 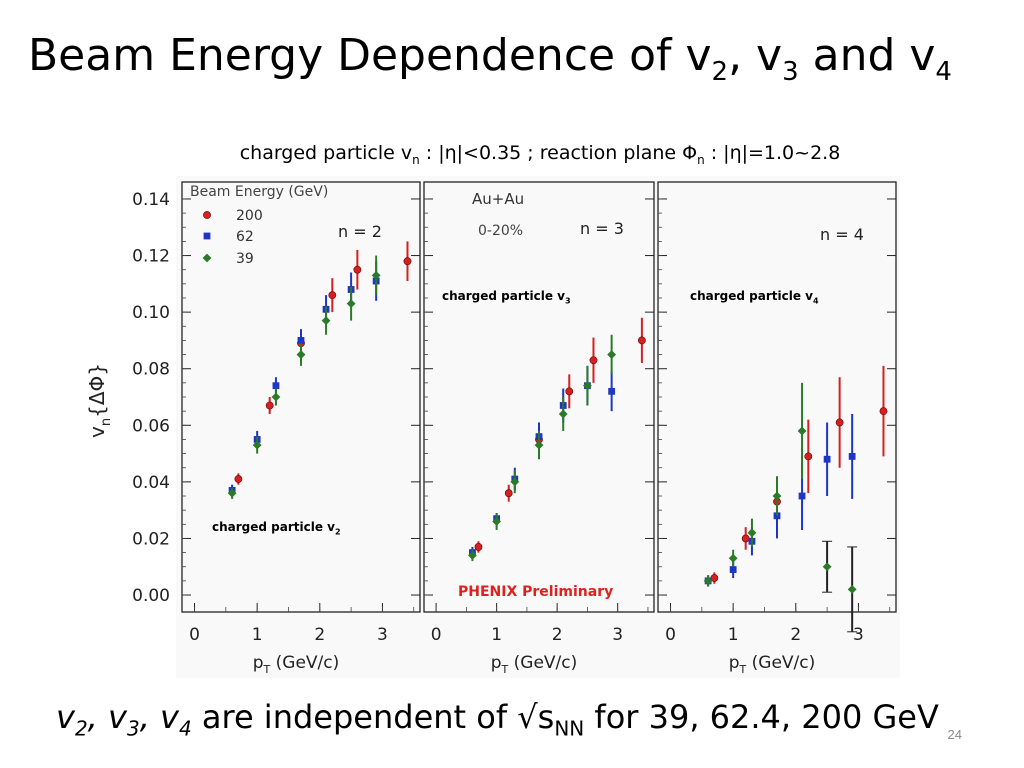 What do you see at coordinates (842, 234) in the screenshot?
I see `n-label-4: n = 4` at bounding box center [842, 234].